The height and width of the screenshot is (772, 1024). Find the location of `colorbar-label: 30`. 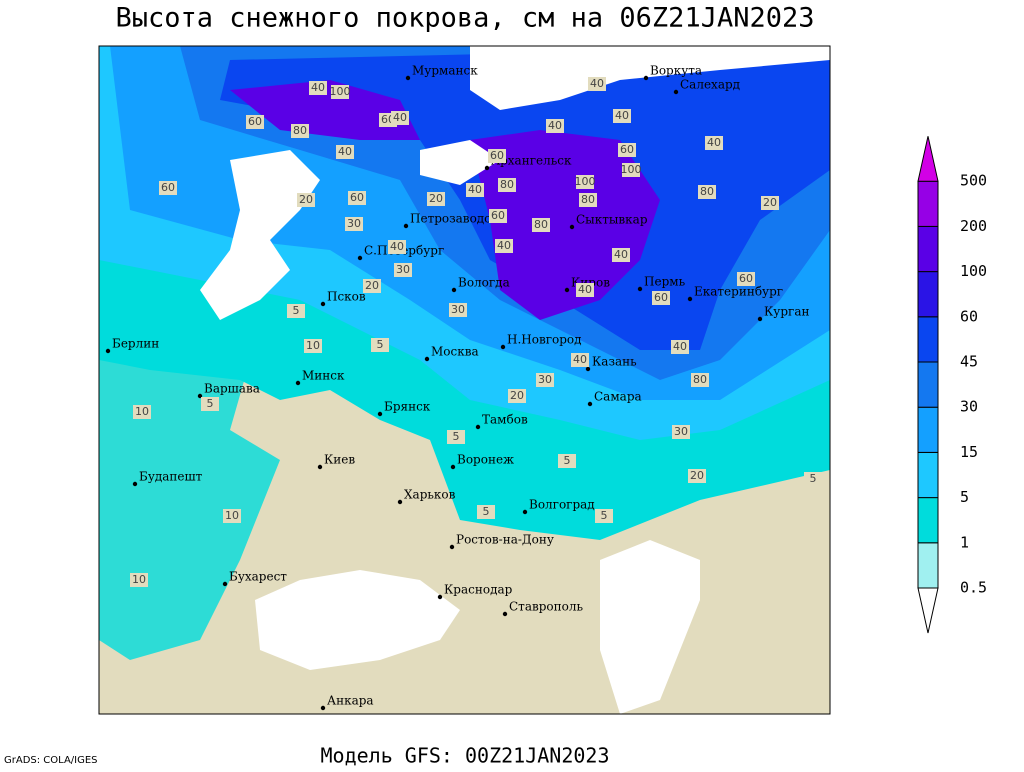

colorbar-label: 30 is located at coordinates (969, 407).